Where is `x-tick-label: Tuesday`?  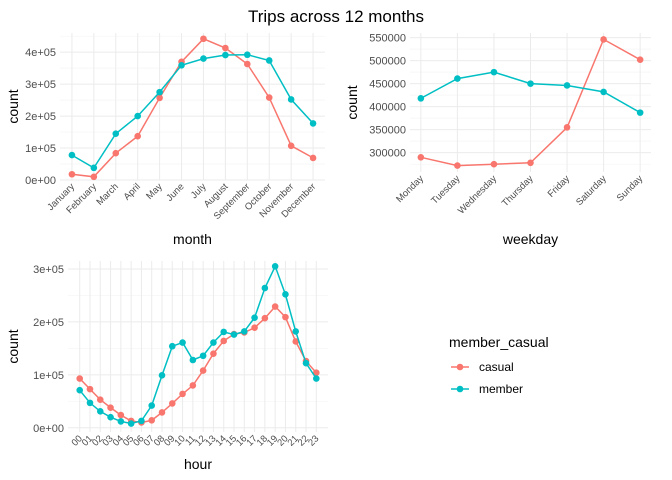 x-tick-label: Tuesday is located at coordinates (445, 189).